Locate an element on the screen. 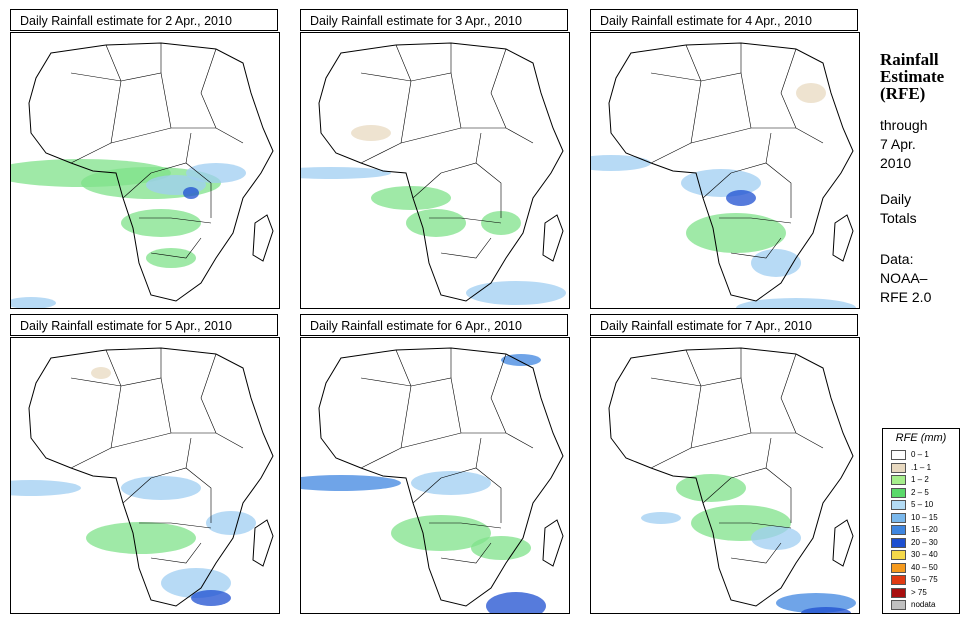 Image resolution: width=967 pixels, height=626 pixels. date-line: 2010 is located at coordinates (896, 163).